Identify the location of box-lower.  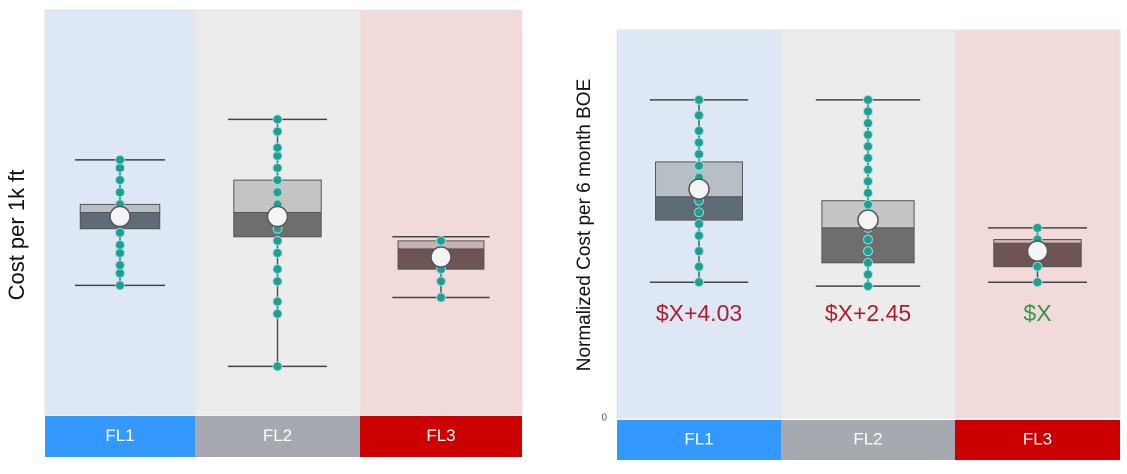
(868, 245).